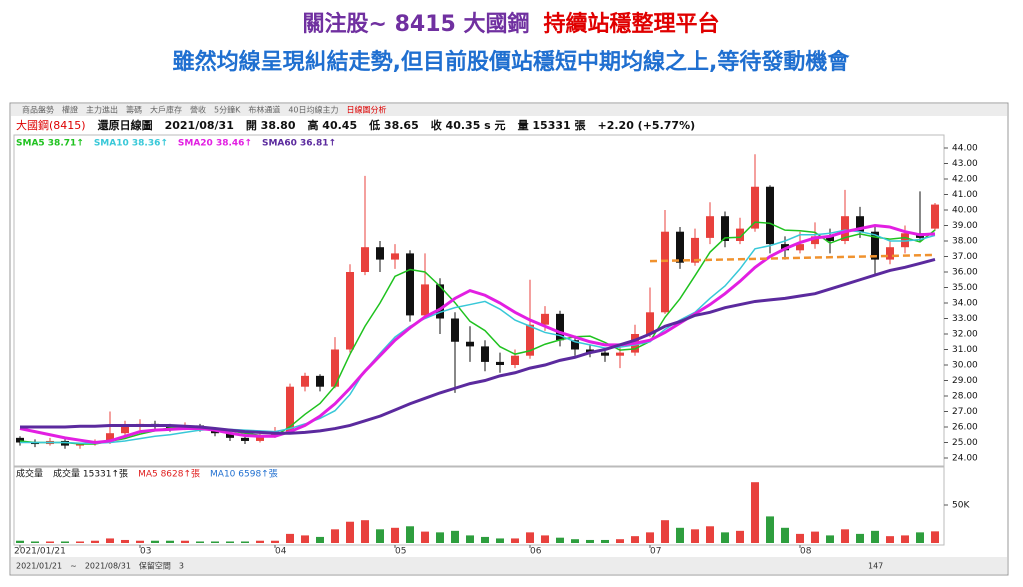 This screenshot has height=587, width=1023. Describe the element at coordinates (536, 552) in the screenshot. I see `x-tick-label: 06` at that location.